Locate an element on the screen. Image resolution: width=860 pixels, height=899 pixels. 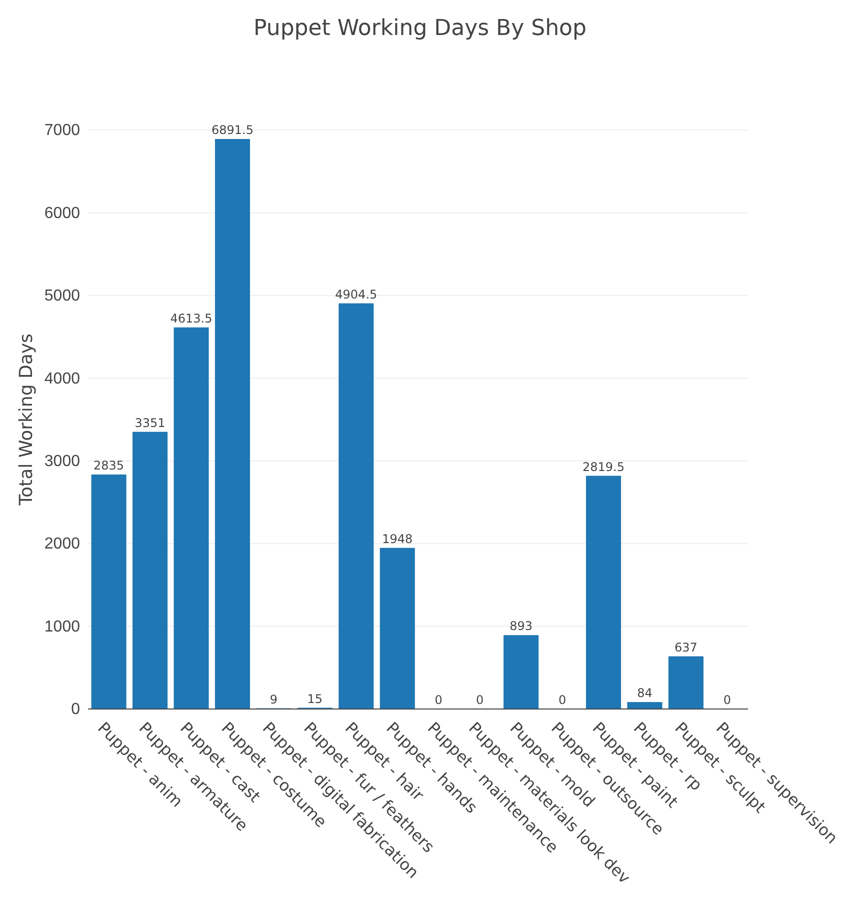
data-label: 637 is located at coordinates (686, 647).